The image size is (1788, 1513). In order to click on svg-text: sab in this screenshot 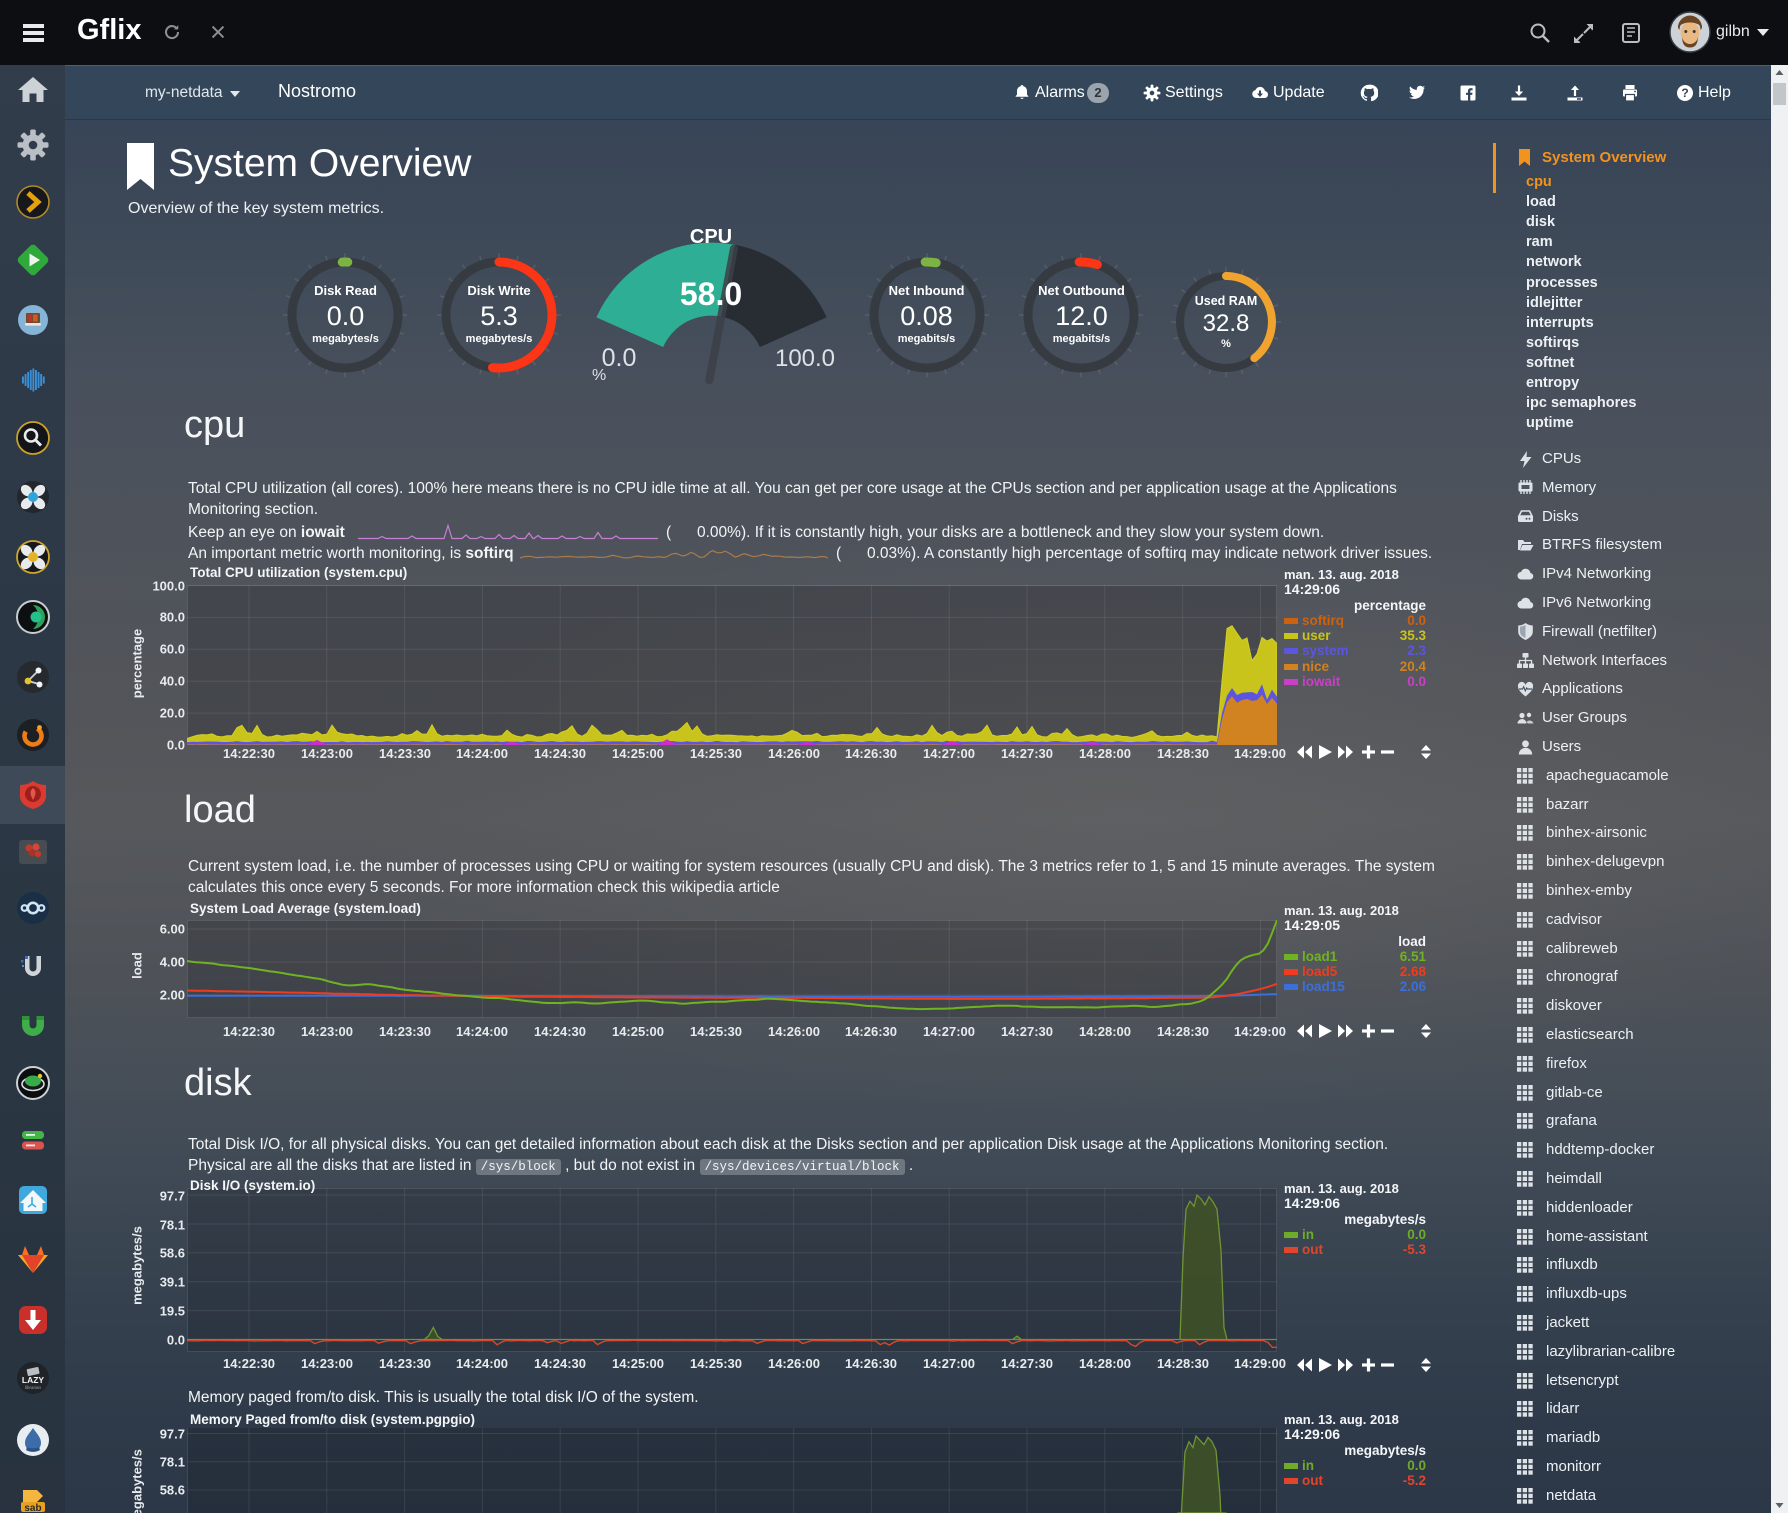, I will do `click(32, 1508)`.